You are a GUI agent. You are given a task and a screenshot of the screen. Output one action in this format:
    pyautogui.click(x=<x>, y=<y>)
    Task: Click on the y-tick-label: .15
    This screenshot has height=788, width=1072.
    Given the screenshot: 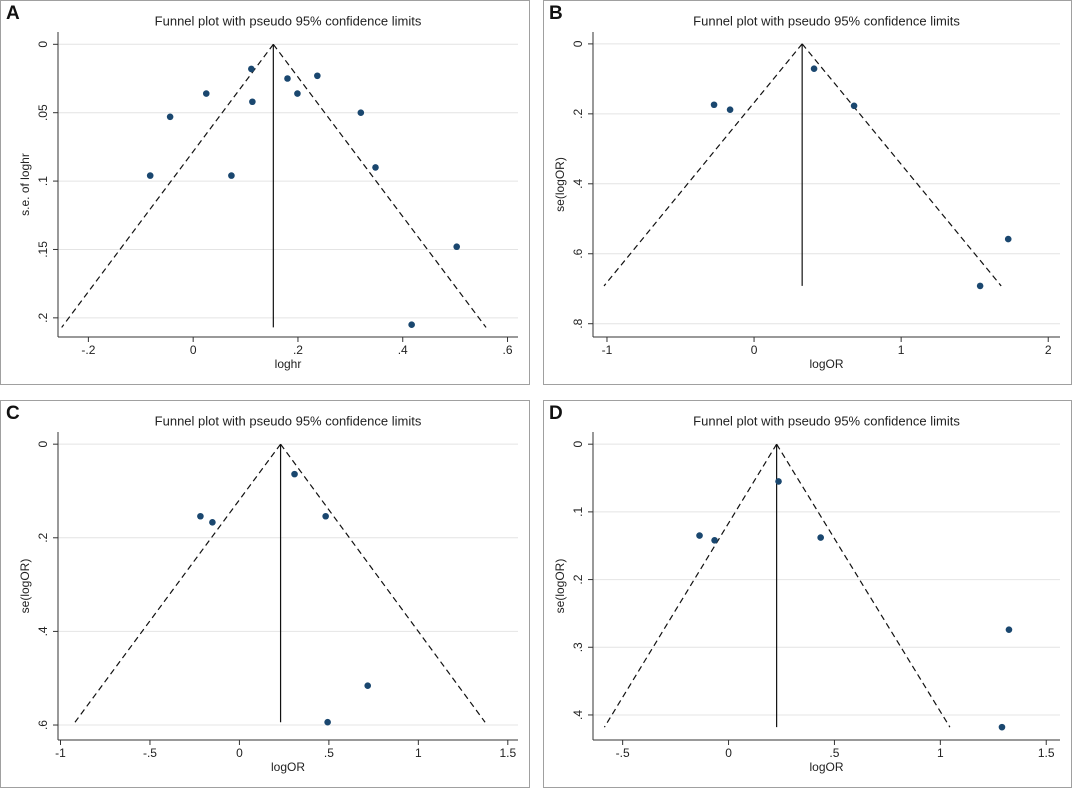 What is the action you would take?
    pyautogui.click(x=43, y=249)
    